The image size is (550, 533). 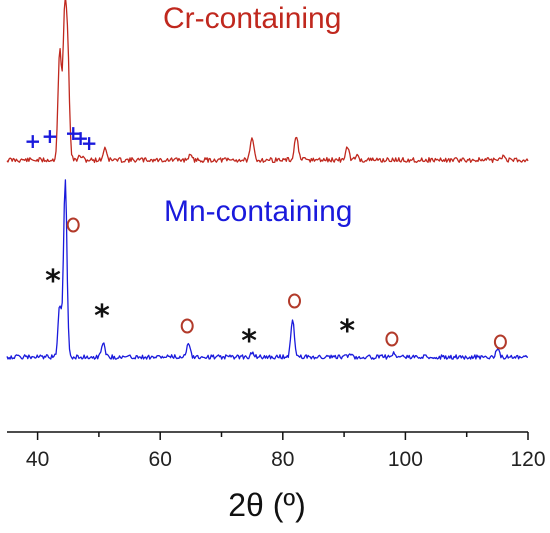 I want to click on x-tick-label: 60, so click(x=160, y=459).